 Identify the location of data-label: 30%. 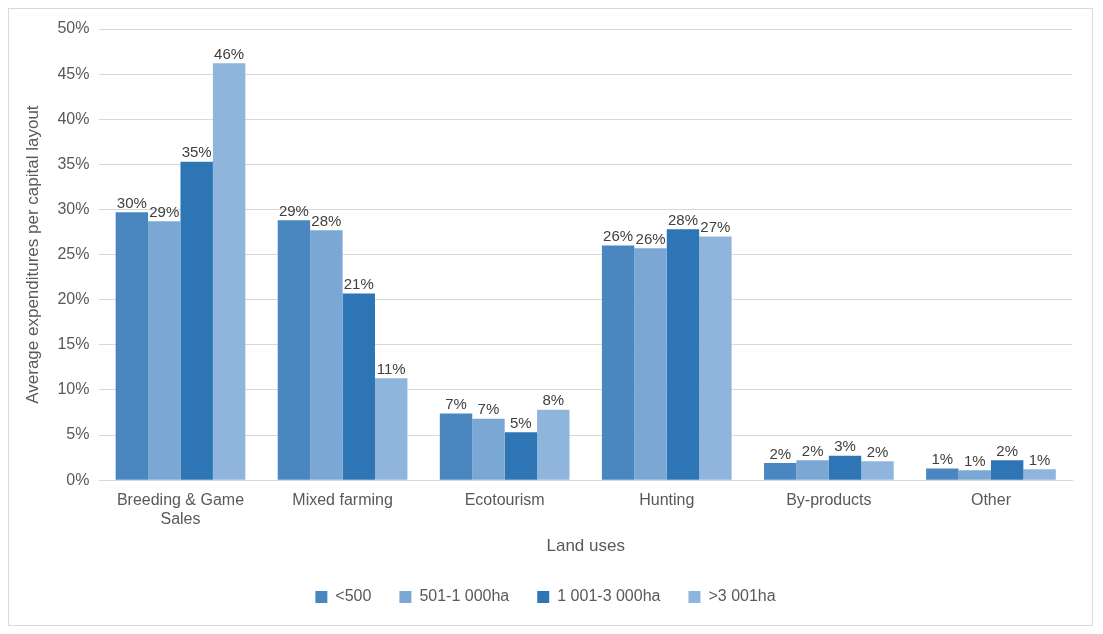
(131, 202).